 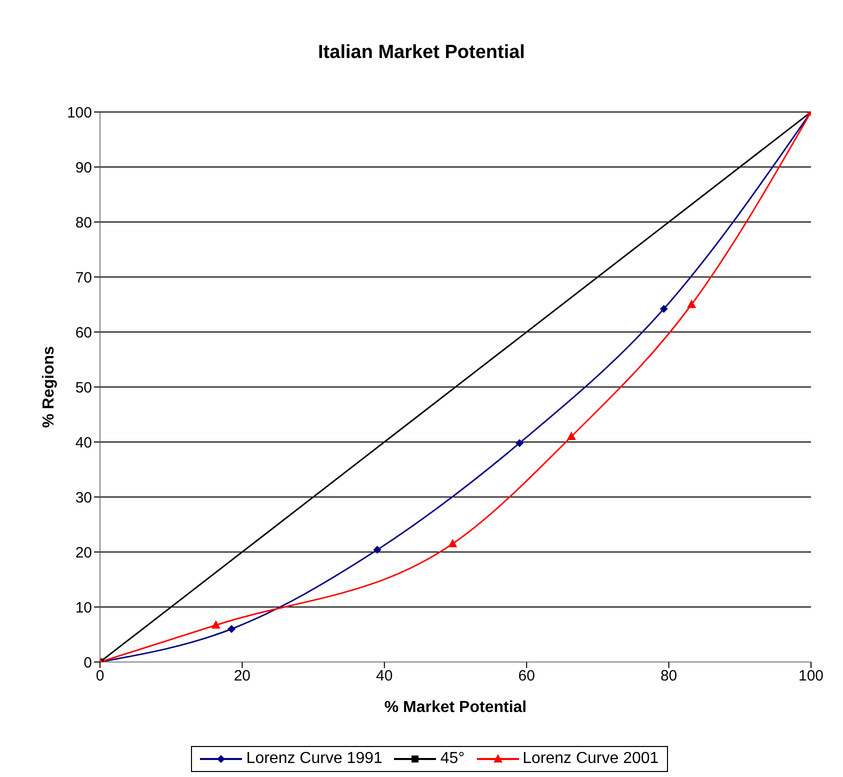 What do you see at coordinates (452, 759) in the screenshot?
I see `legend-label: 45°` at bounding box center [452, 759].